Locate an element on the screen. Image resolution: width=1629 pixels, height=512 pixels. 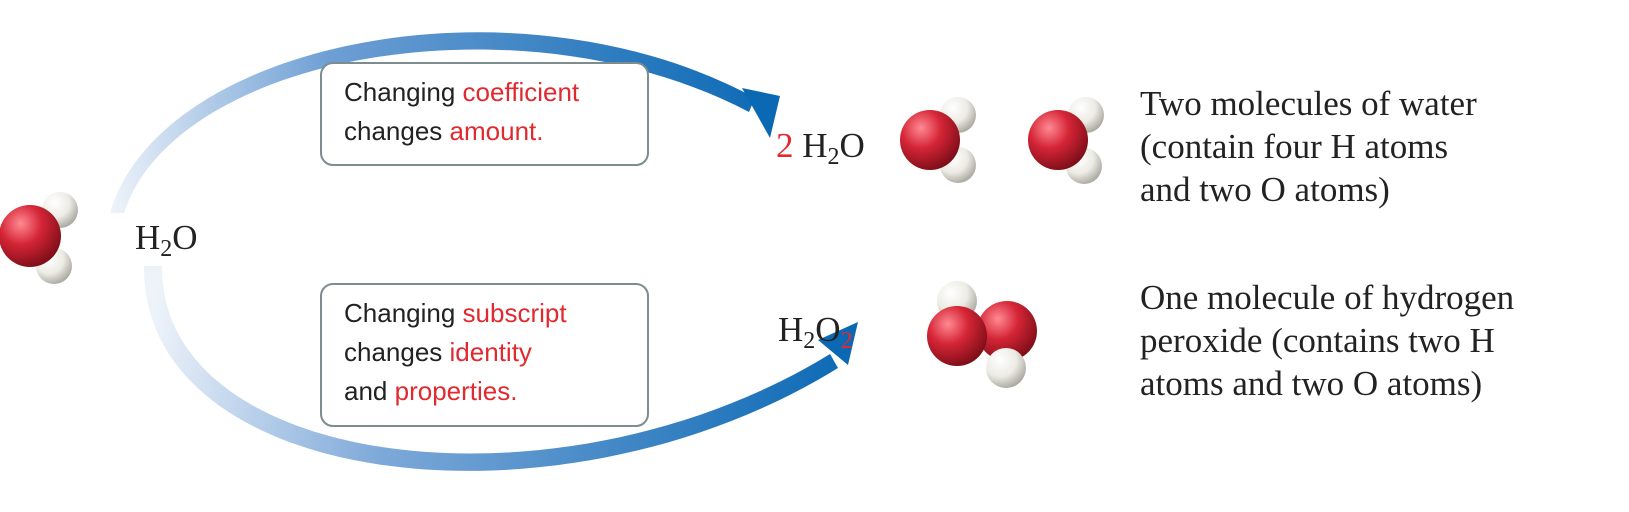
description-line: One molecule of hydrogen is located at coordinates (1327, 297).